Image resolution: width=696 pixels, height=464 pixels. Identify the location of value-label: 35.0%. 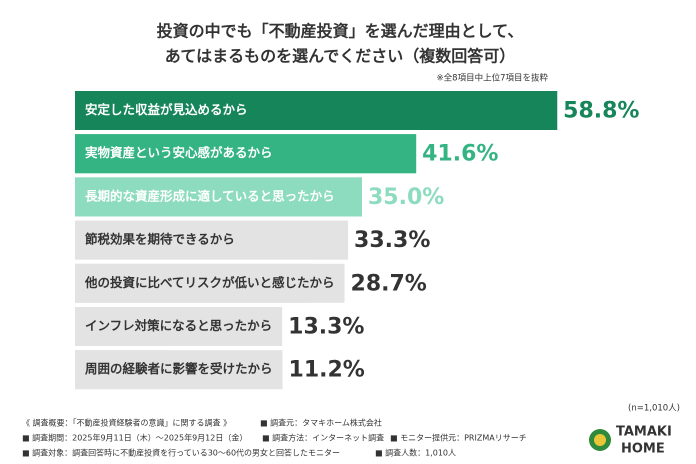
(406, 197).